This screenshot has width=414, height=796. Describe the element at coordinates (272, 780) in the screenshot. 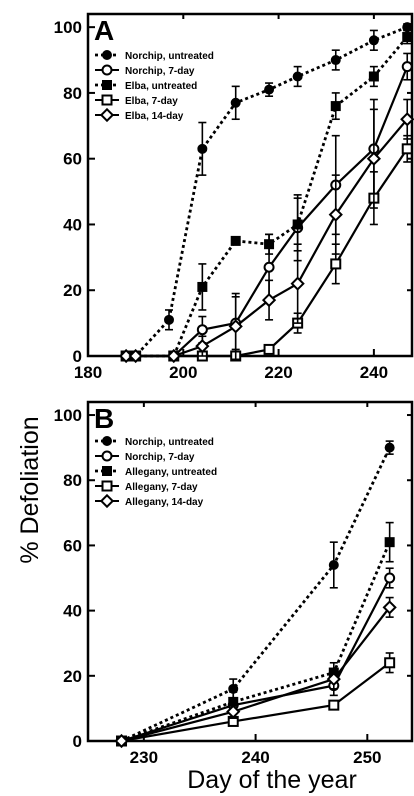

I see `x-axis-label: Day of the year` at that location.